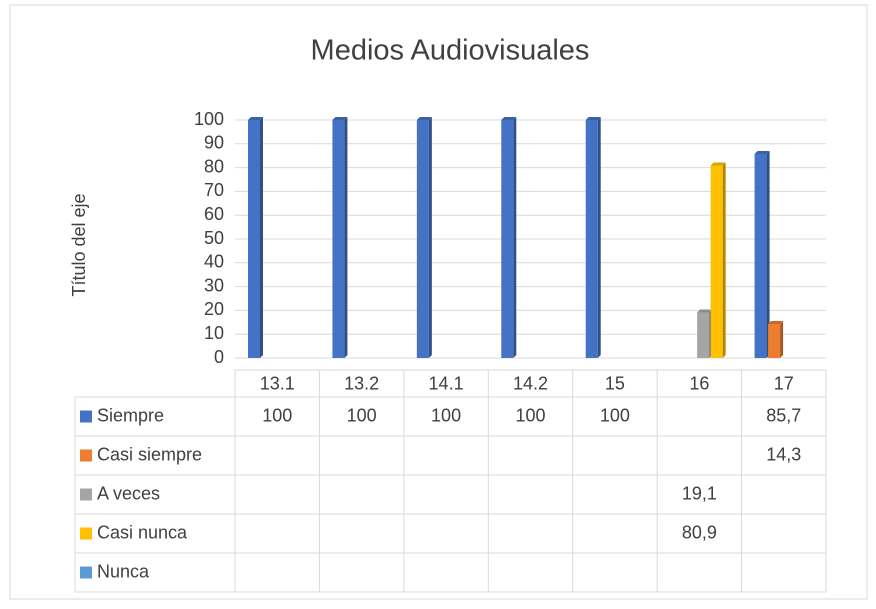 The width and height of the screenshot is (876, 609). I want to click on legend-label: A veces, so click(128, 493).